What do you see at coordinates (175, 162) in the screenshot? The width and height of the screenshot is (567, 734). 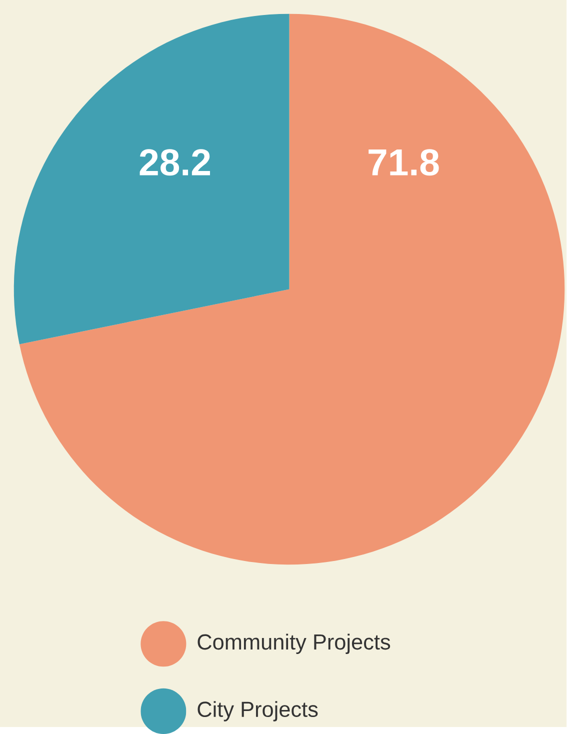 I see `data-label: 28.2` at bounding box center [175, 162].